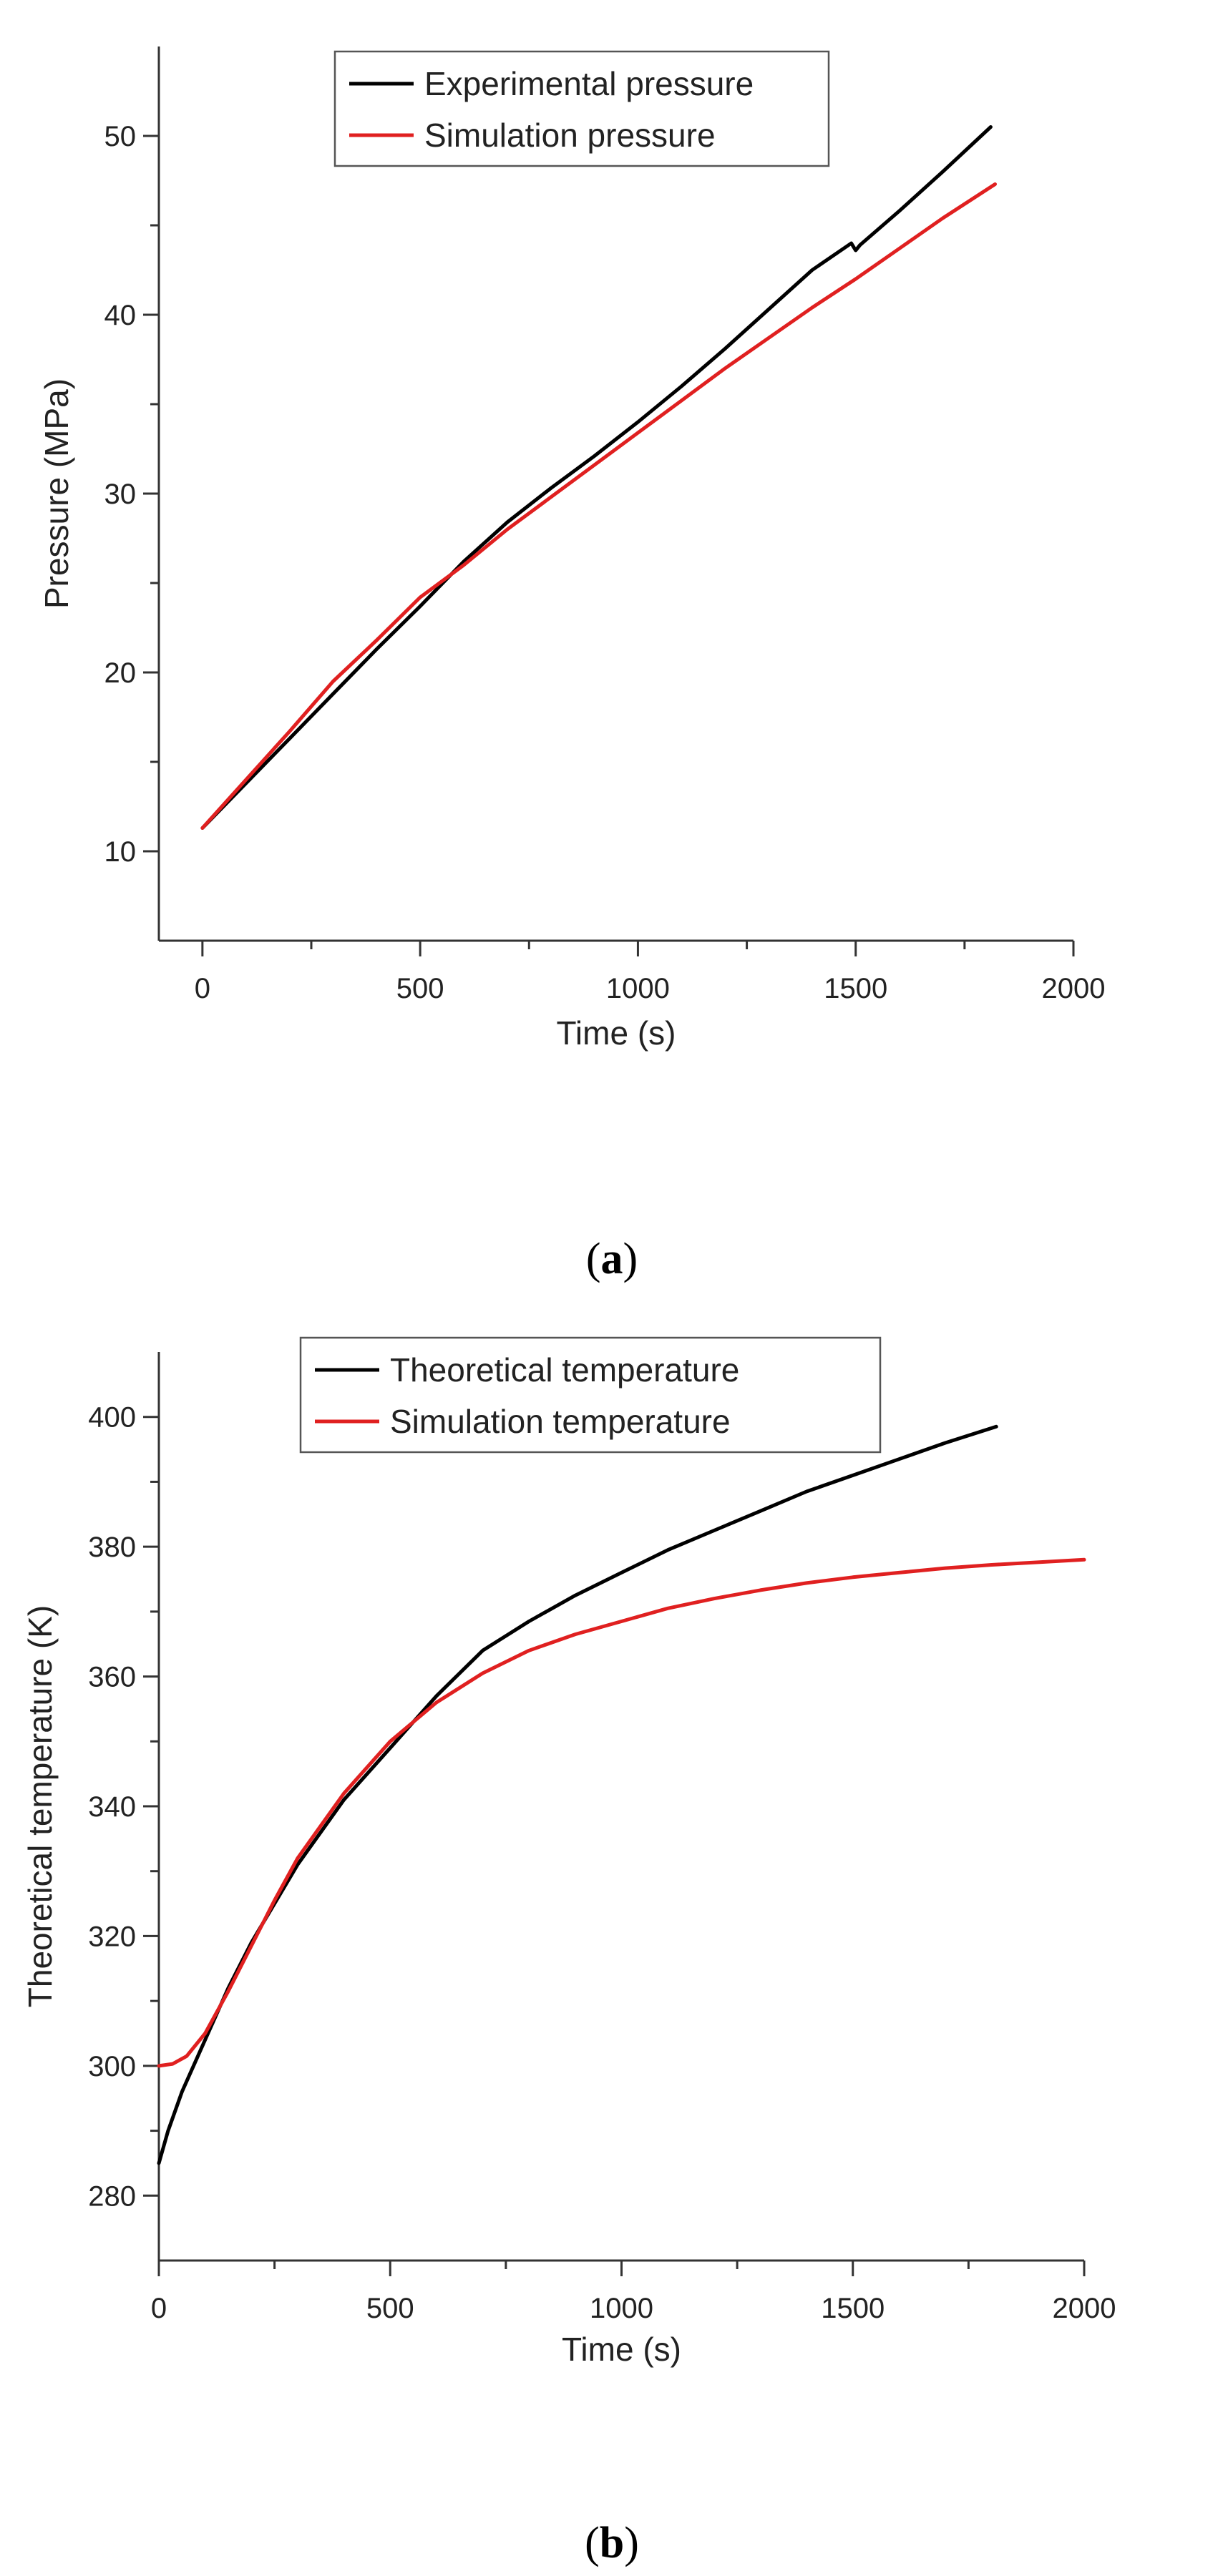 This screenshot has width=1223, height=2576. I want to click on y-tick-label: 280, so click(112, 2196).